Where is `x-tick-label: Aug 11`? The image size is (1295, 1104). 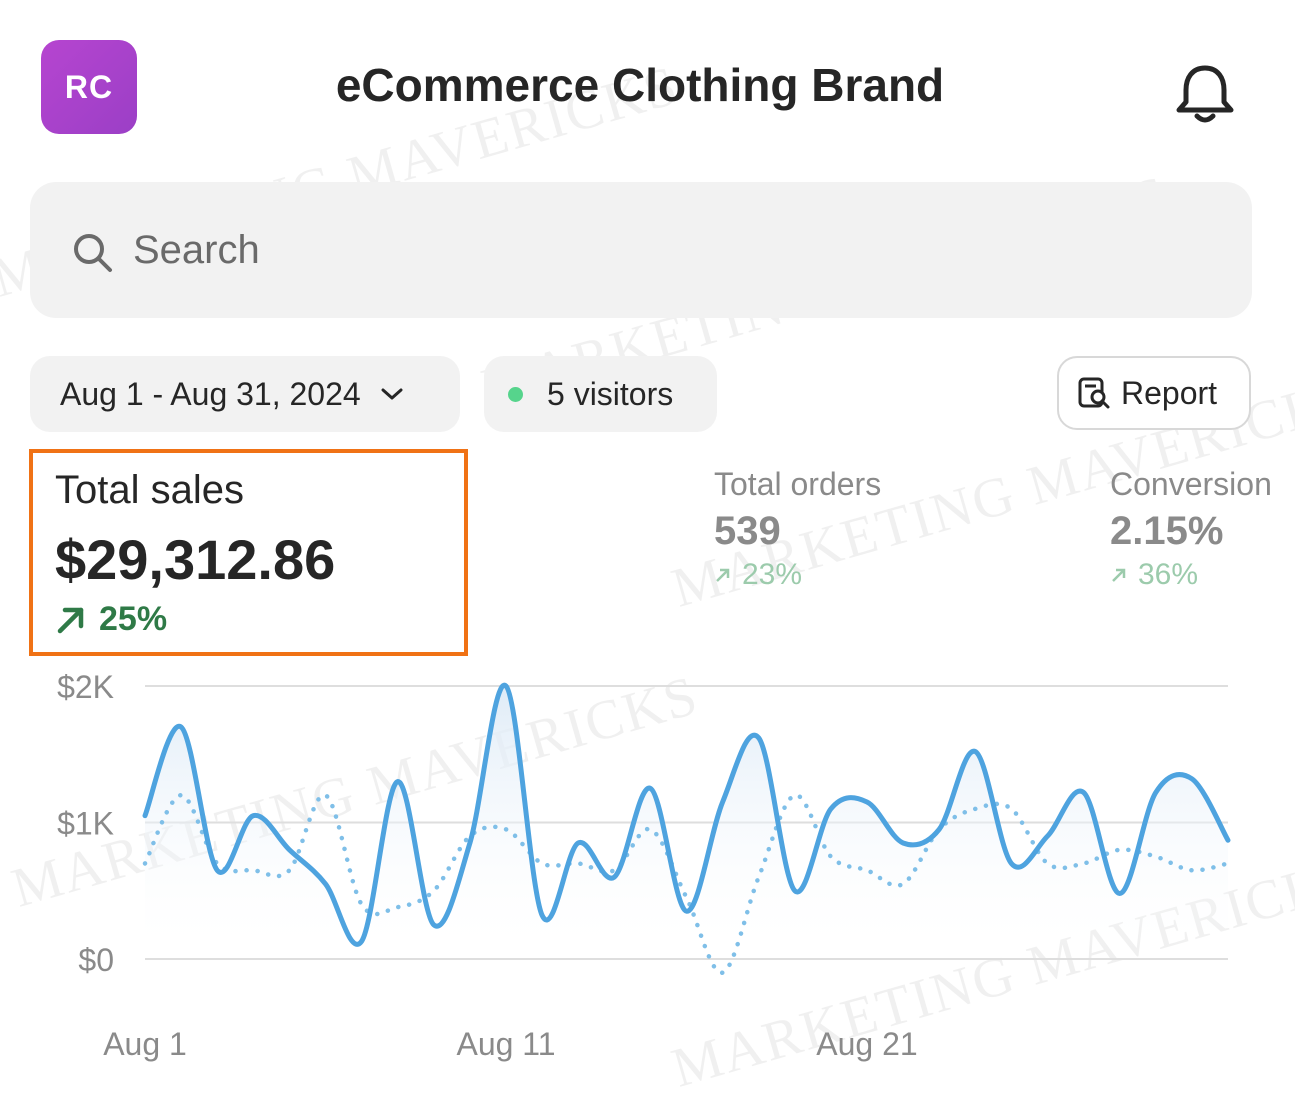 x-tick-label: Aug 11 is located at coordinates (505, 1044).